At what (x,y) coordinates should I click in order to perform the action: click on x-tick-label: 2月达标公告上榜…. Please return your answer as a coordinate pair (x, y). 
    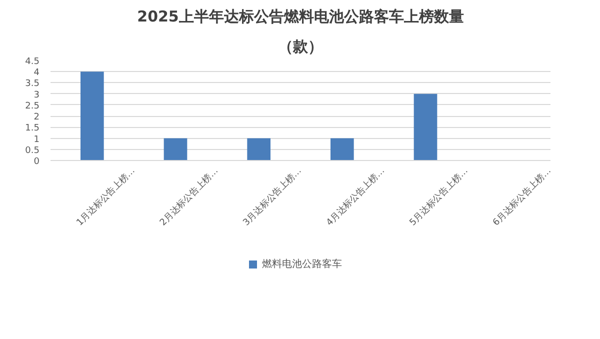
    Looking at the image, I should click on (189, 196).